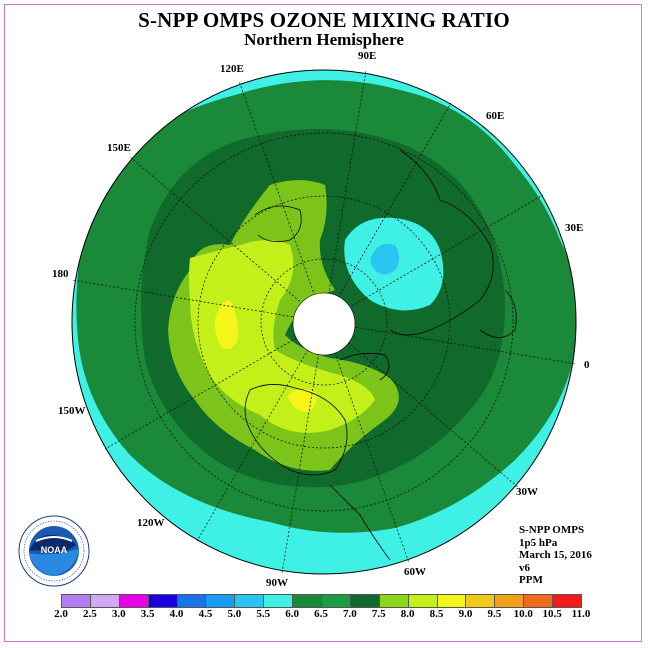 The height and width of the screenshot is (648, 648). Describe the element at coordinates (367, 56) in the screenshot. I see `lon-label-90e: 90E` at that location.